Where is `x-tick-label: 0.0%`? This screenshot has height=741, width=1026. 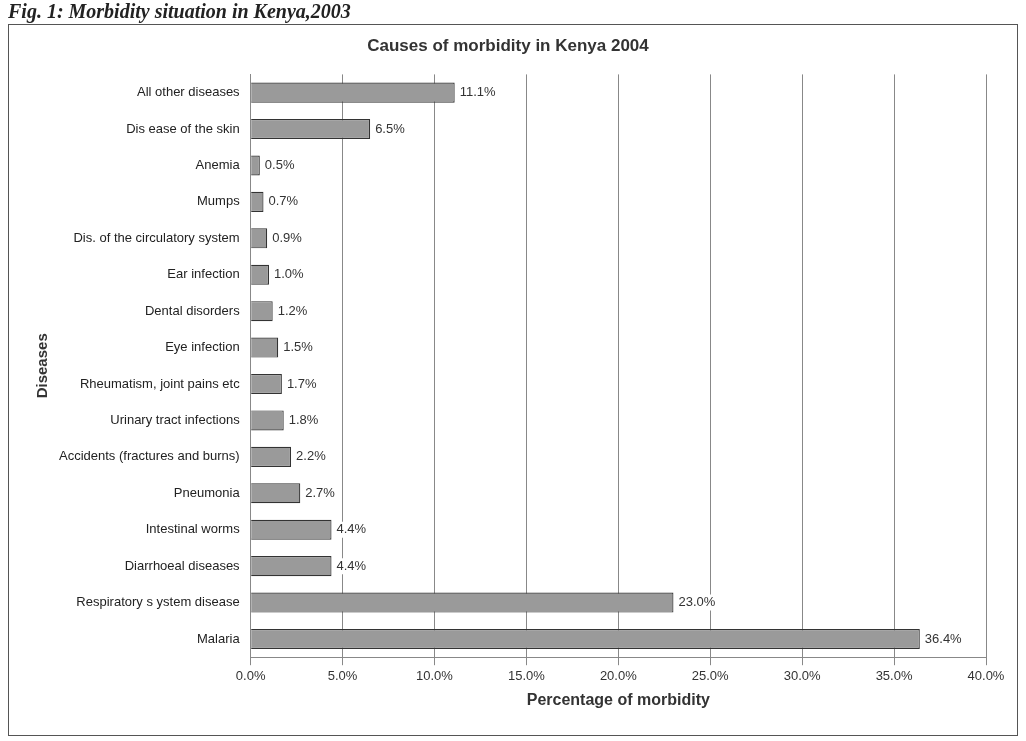 x-tick-label: 0.0% is located at coordinates (250, 675).